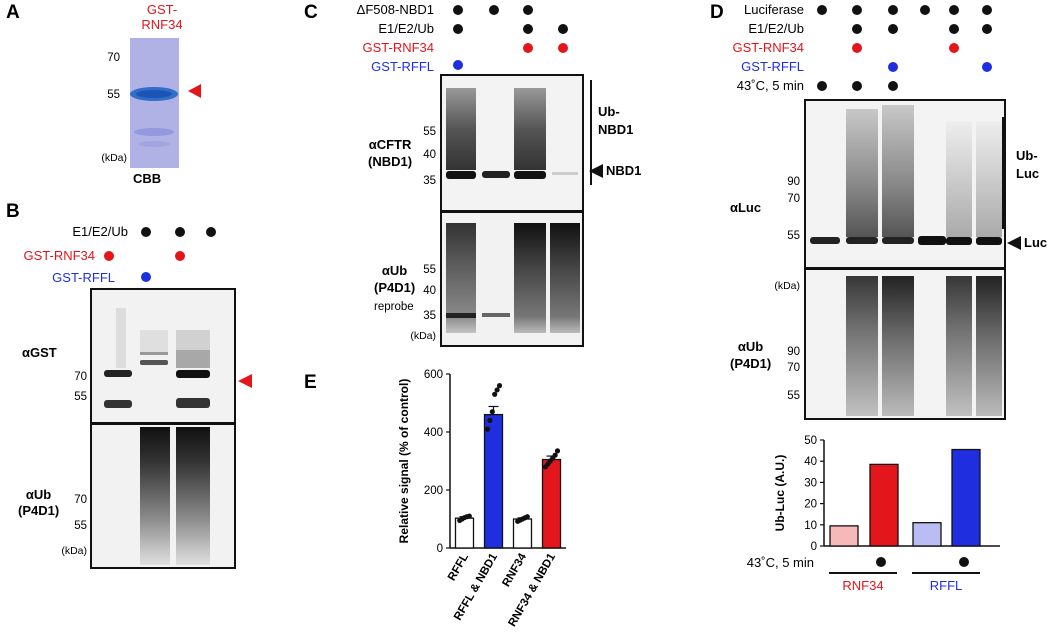 The image size is (1052, 633). What do you see at coordinates (162, 24) in the screenshot?
I see `protein-label-line2: RNF34` at bounding box center [162, 24].